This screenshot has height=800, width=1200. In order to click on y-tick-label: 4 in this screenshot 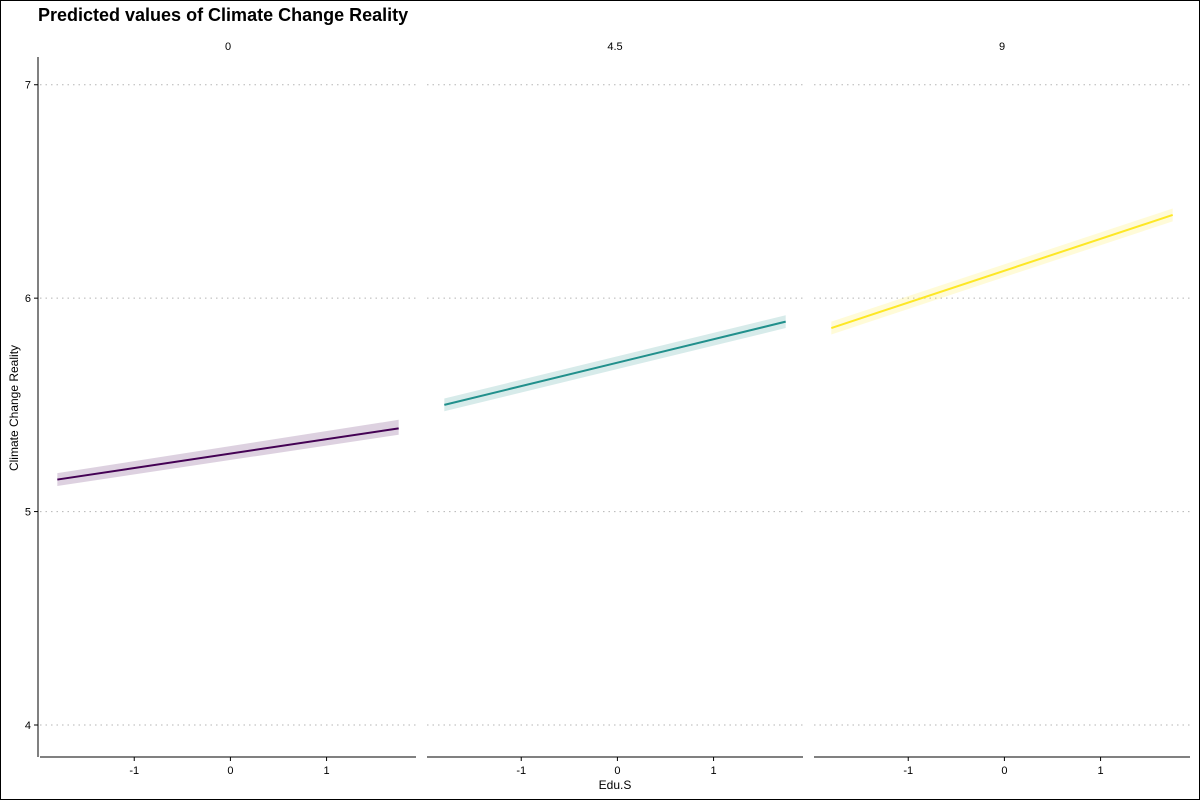, I will do `click(28, 726)`.